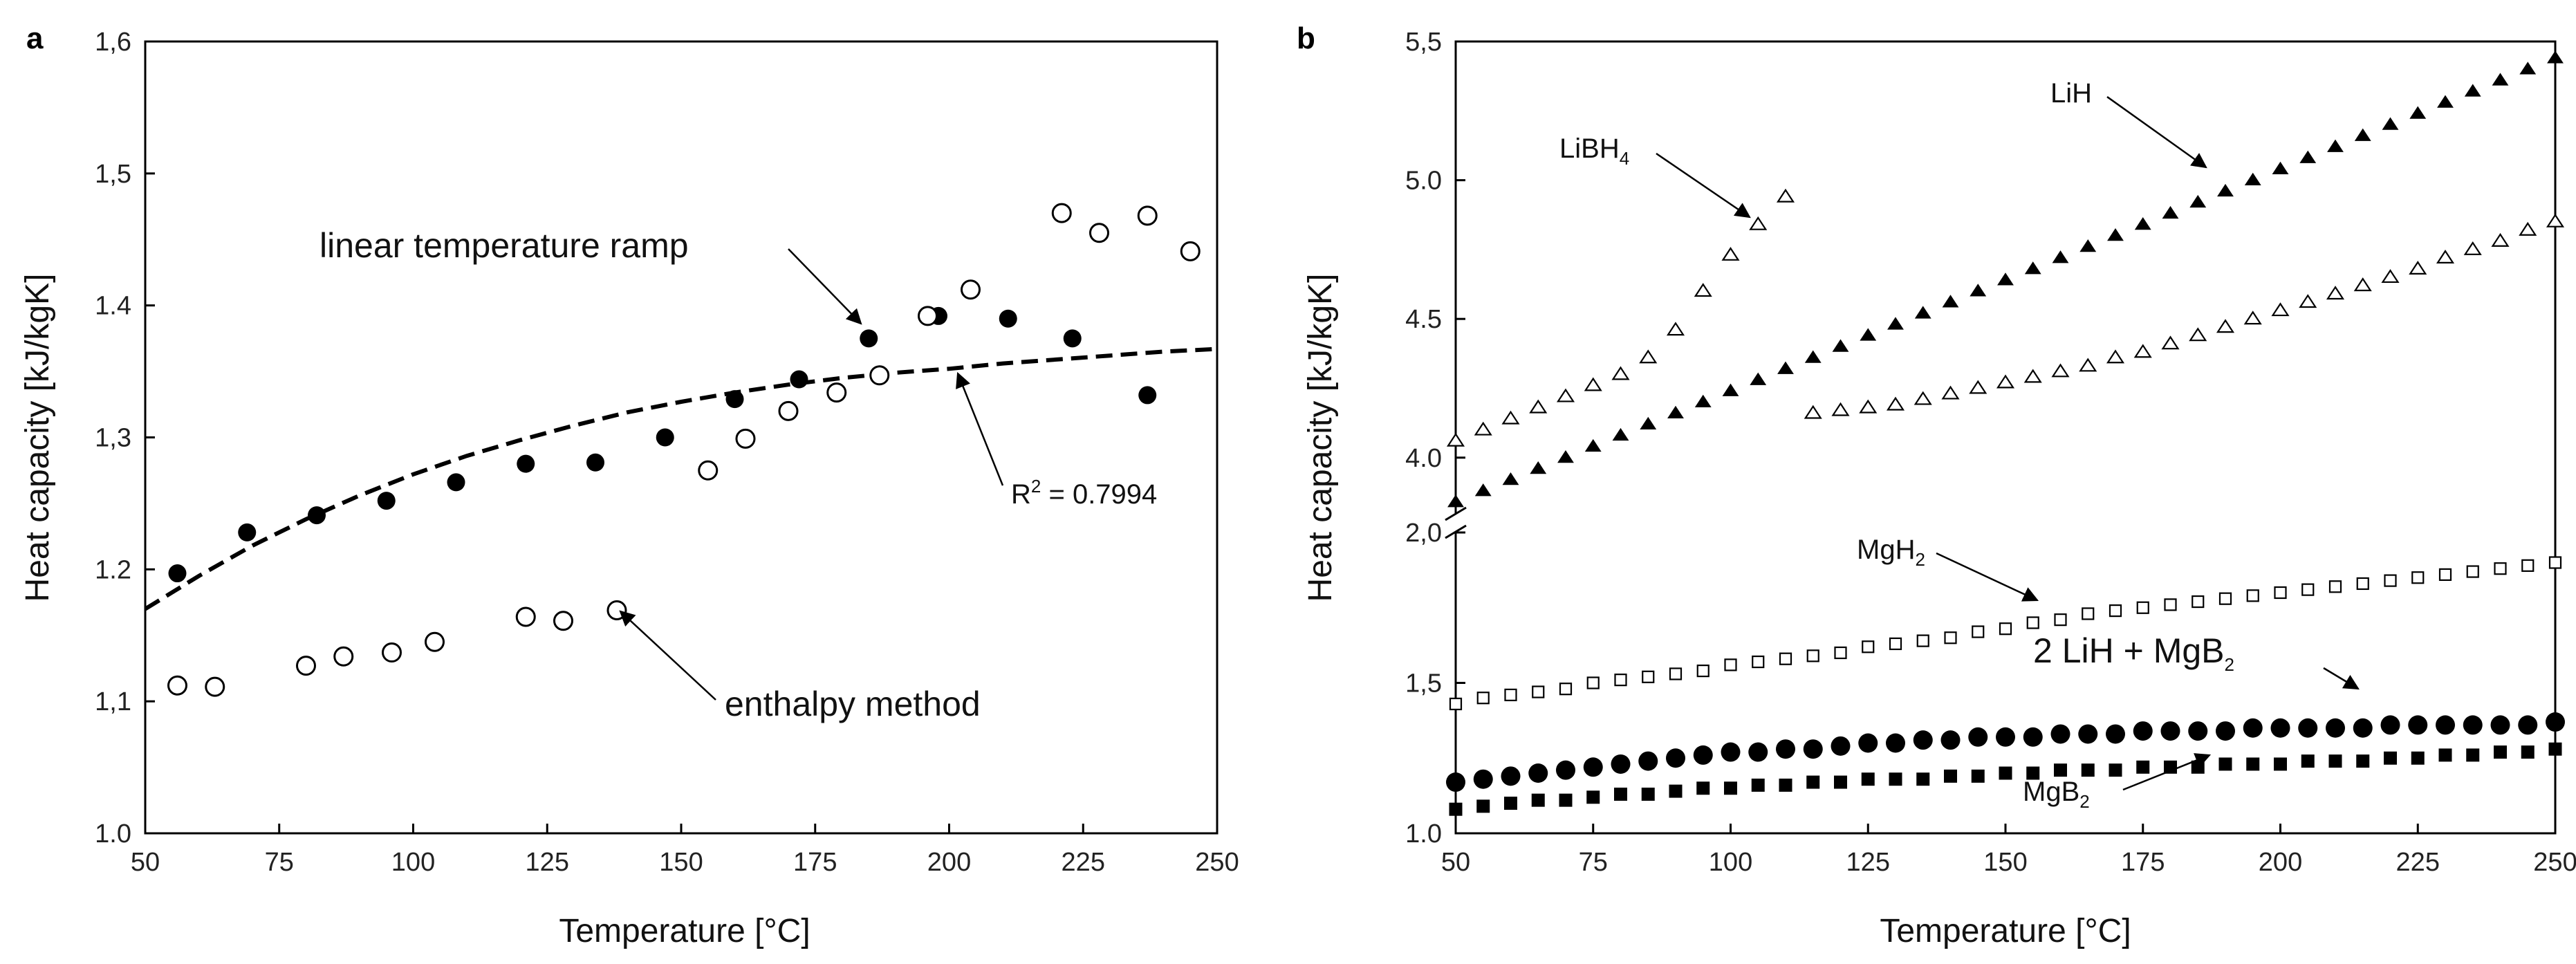  I want to click on chart-b-y-tick-label: 2,0, so click(1424, 533).